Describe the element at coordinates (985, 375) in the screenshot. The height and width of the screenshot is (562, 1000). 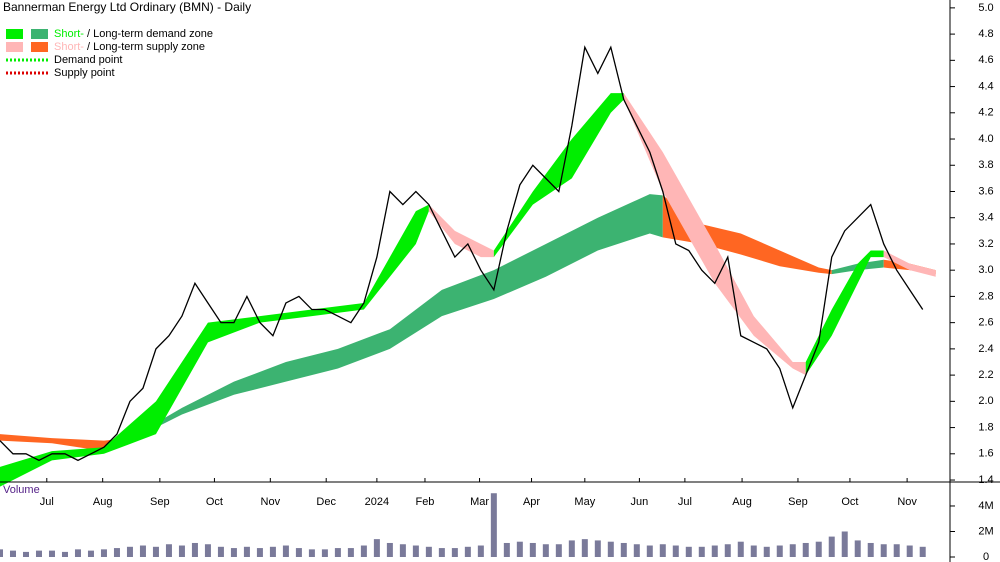
I see `y-tick-label: 2.2` at that location.